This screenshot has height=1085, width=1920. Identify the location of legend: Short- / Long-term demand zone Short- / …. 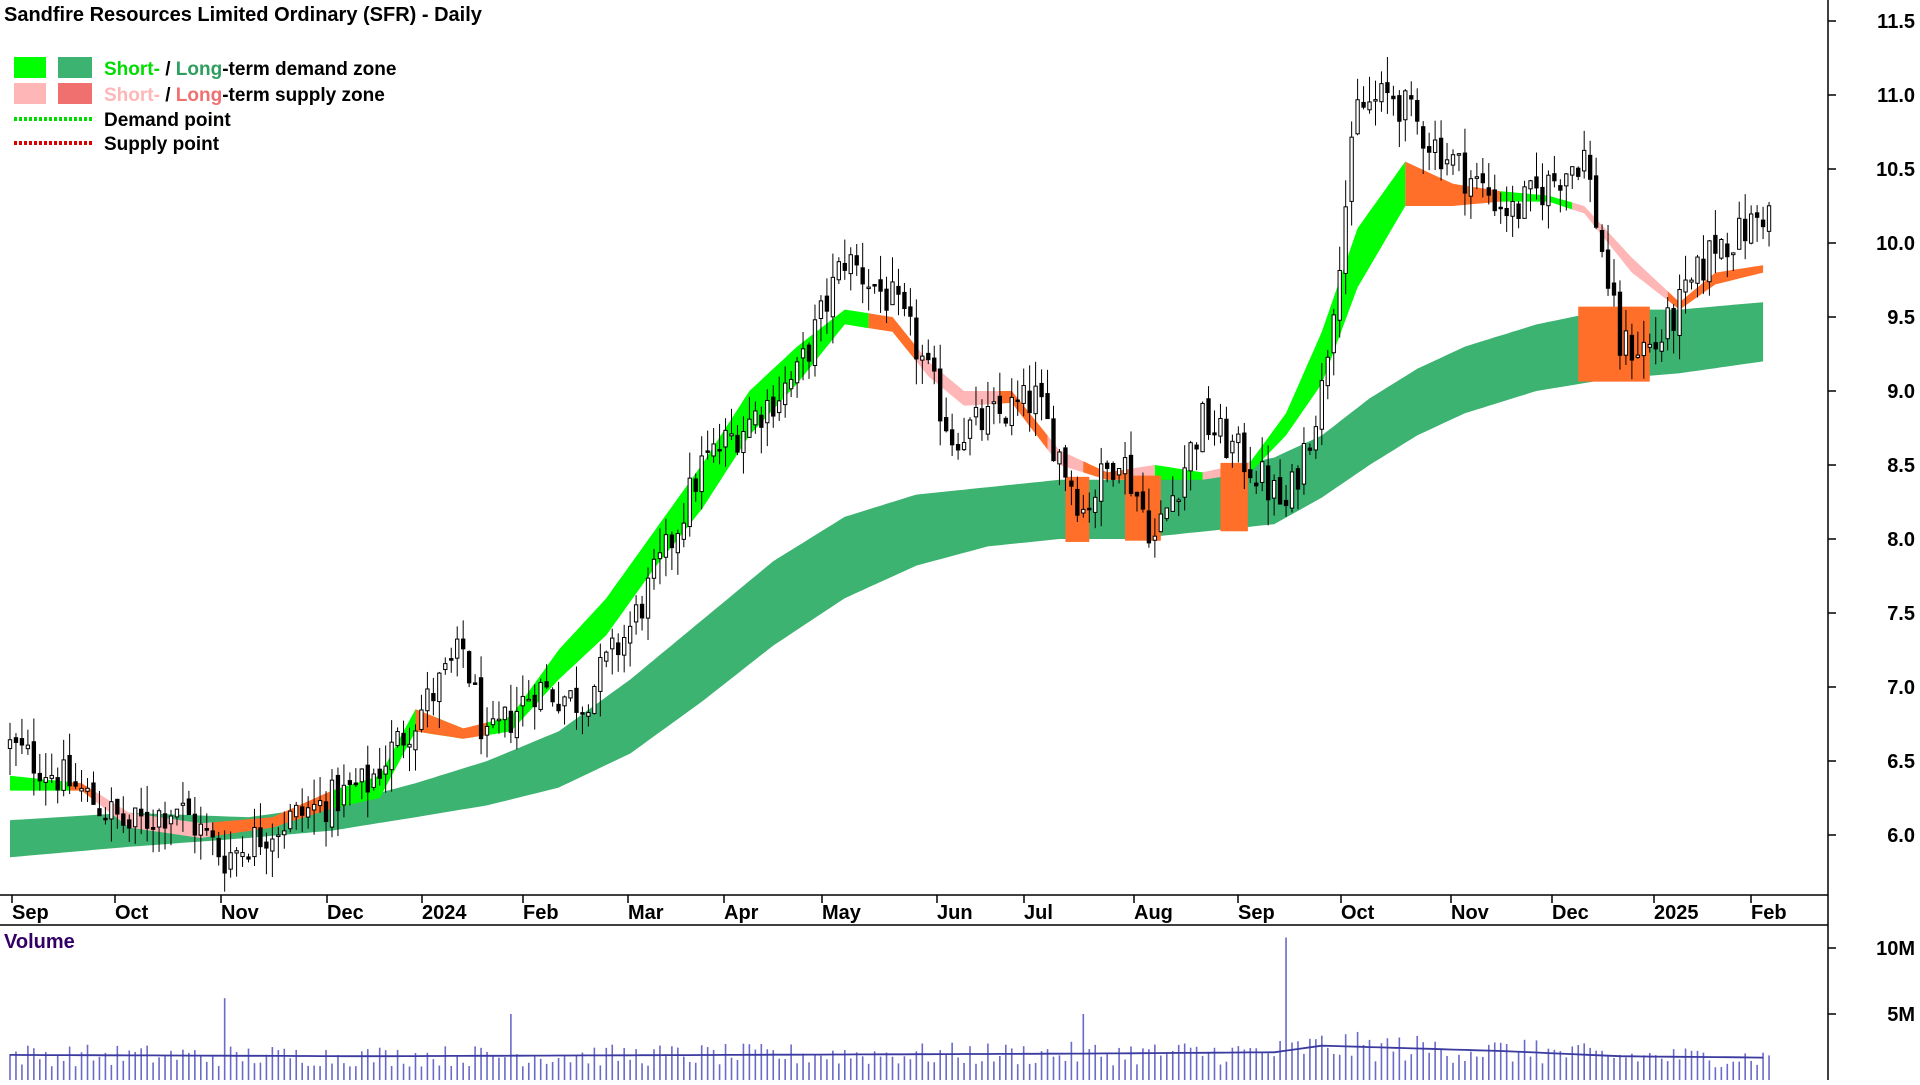
(205, 106).